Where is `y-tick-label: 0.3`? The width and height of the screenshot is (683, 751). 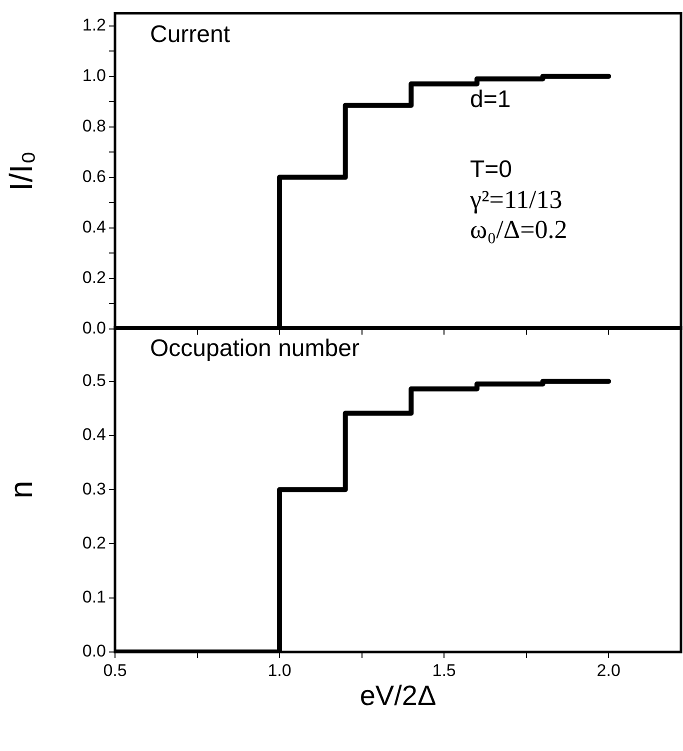 y-tick-label: 0.3 is located at coordinates (94, 488).